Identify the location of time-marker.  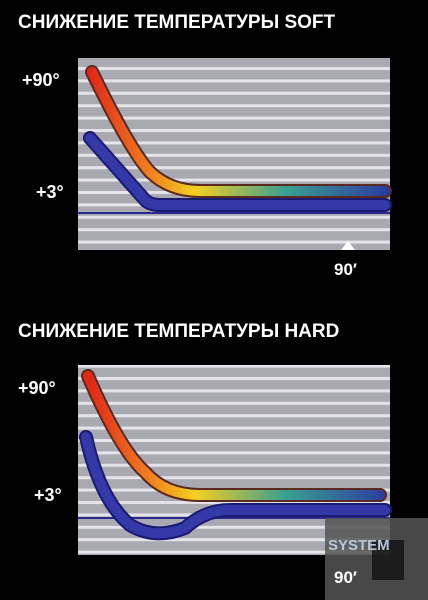
(348, 245).